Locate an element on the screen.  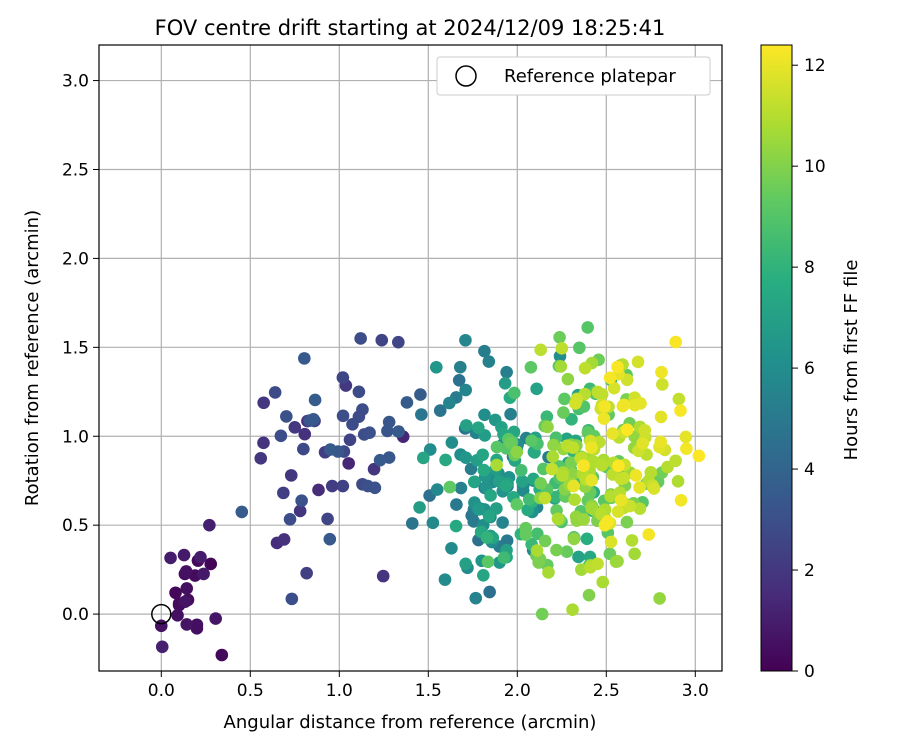
legend-box is located at coordinates (573, 76).